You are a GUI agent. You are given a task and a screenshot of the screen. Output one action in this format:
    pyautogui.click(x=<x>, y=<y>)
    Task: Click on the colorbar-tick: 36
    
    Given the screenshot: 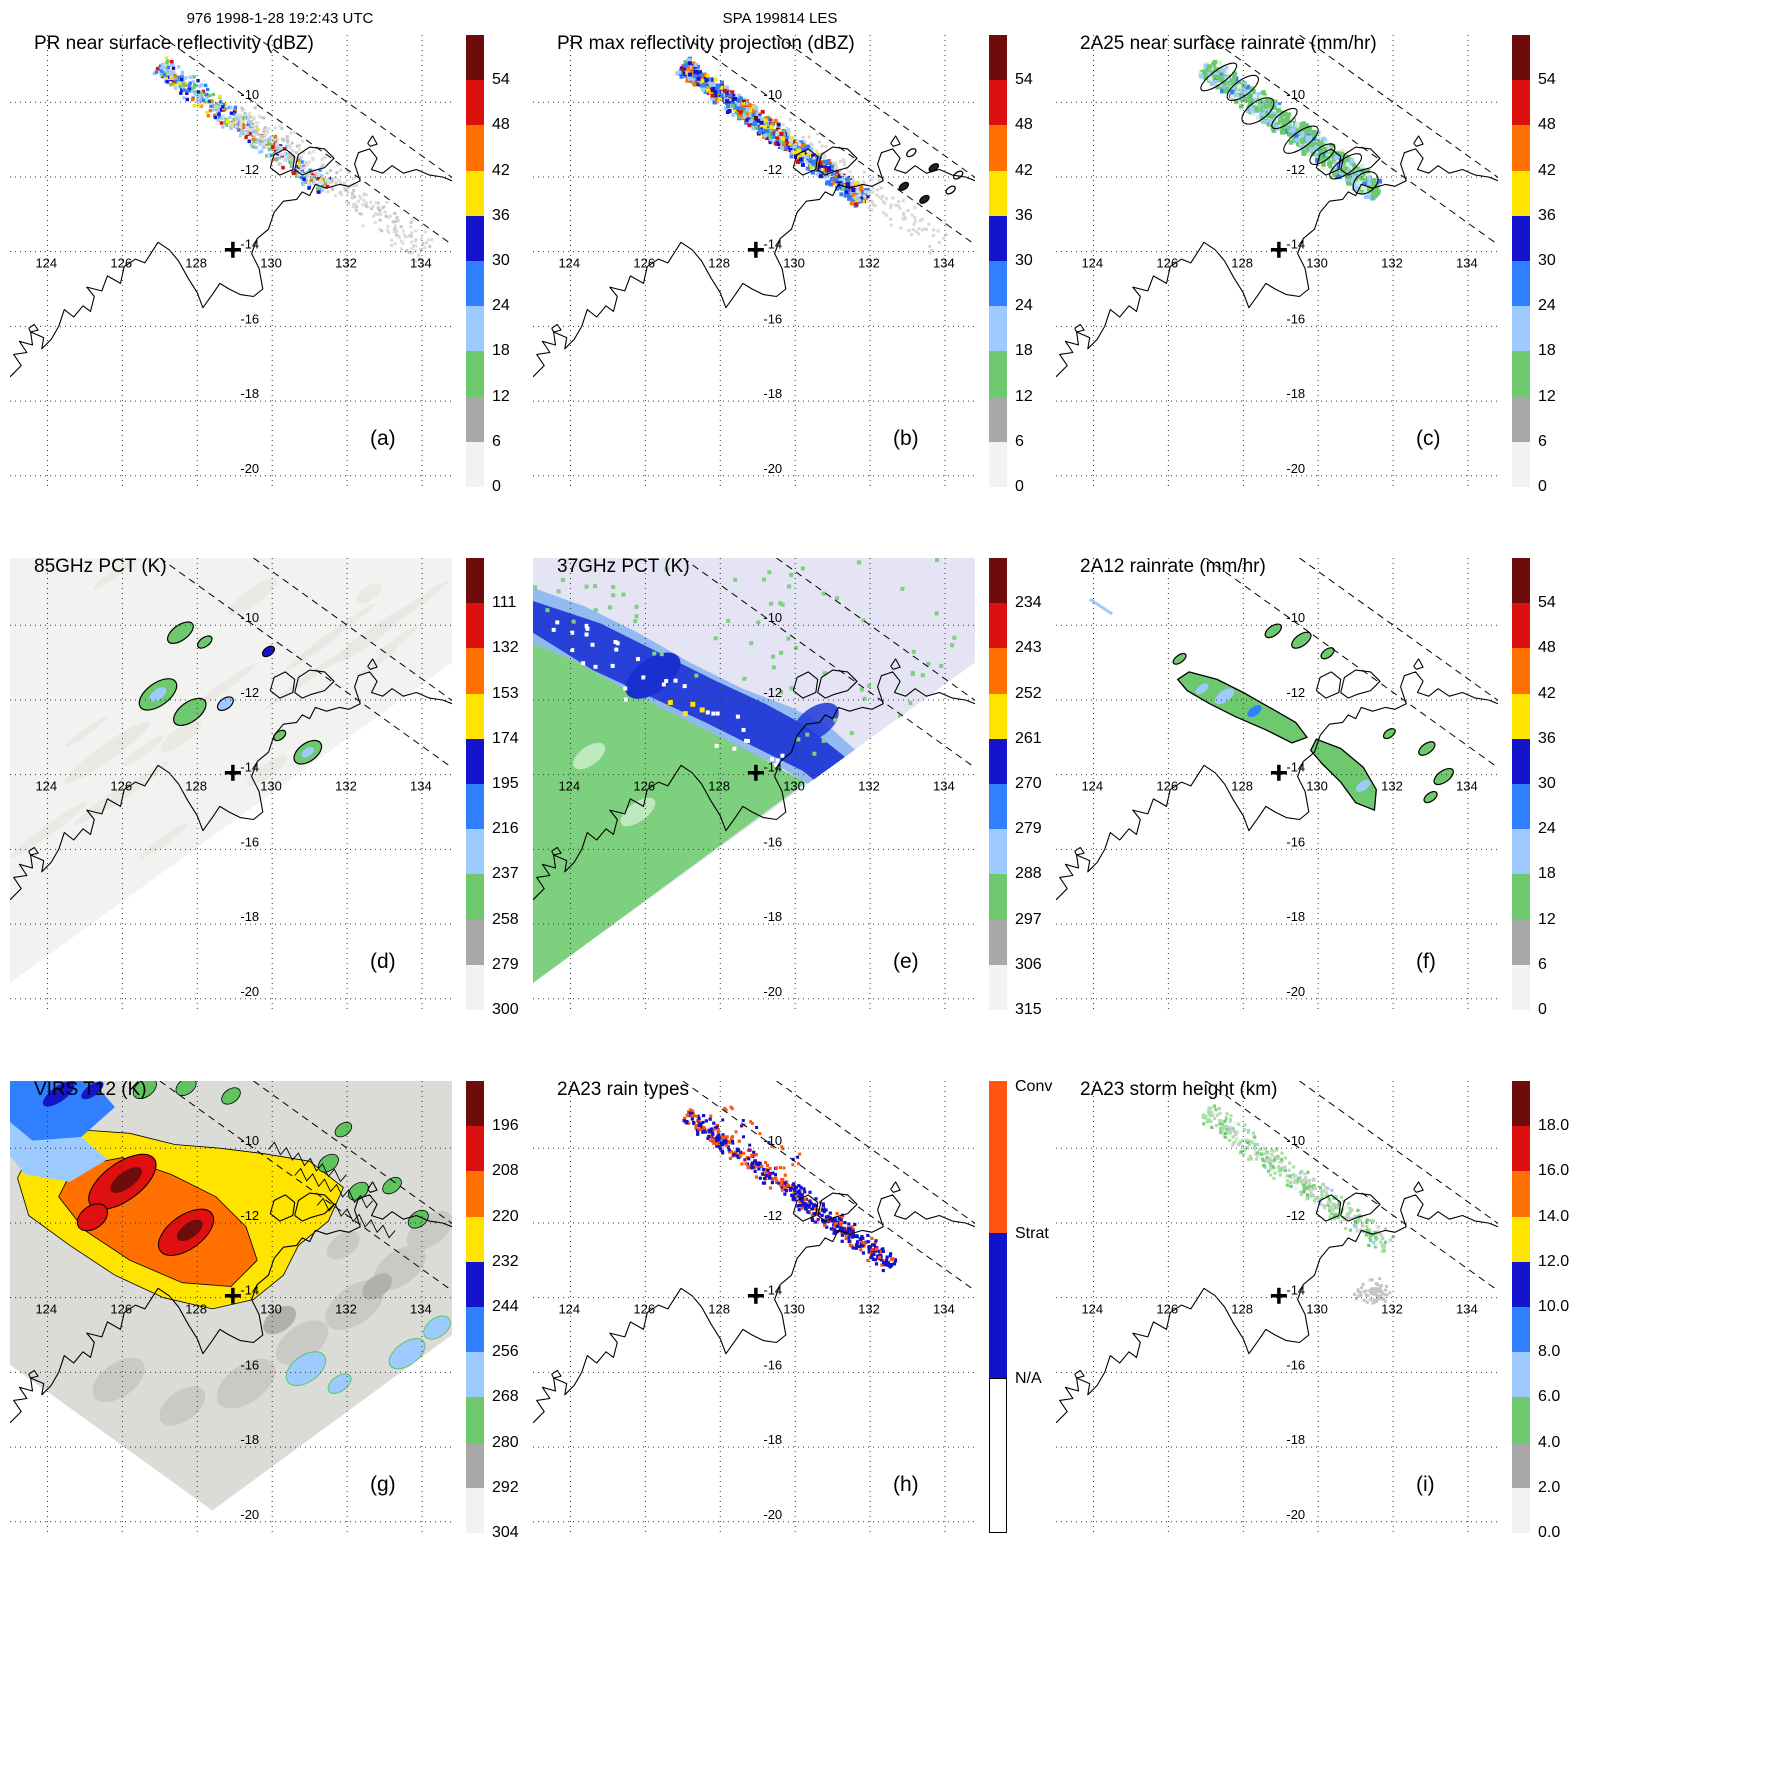 What is the action you would take?
    pyautogui.click(x=1547, y=215)
    